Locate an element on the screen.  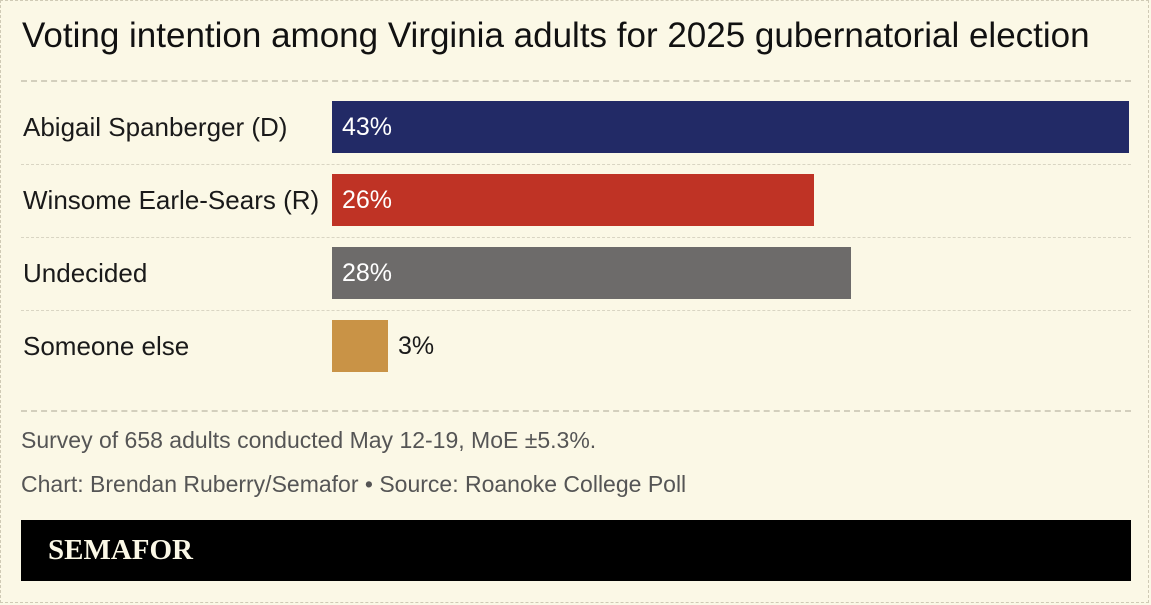
bar-row: Undecided 28% is located at coordinates (576, 283).